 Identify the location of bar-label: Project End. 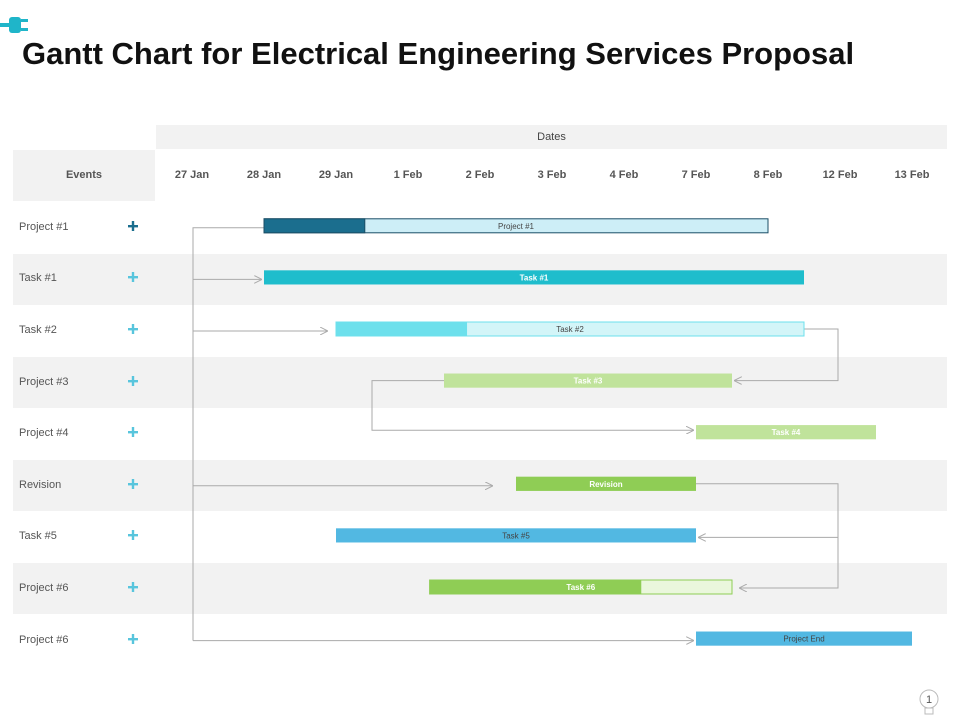
(803, 639).